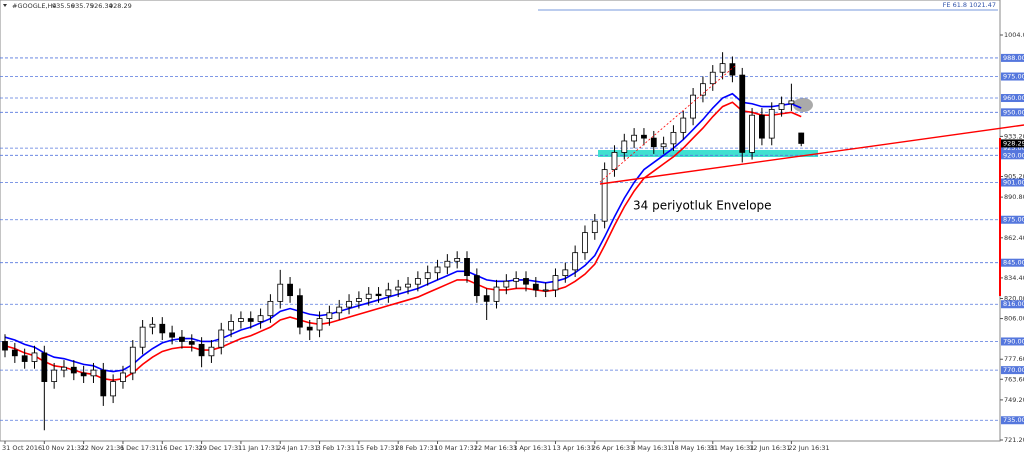 Image resolution: width=1024 pixels, height=454 pixels. What do you see at coordinates (1014, 136) in the screenshot?
I see `y-tick-label: 933.20` at bounding box center [1014, 136].